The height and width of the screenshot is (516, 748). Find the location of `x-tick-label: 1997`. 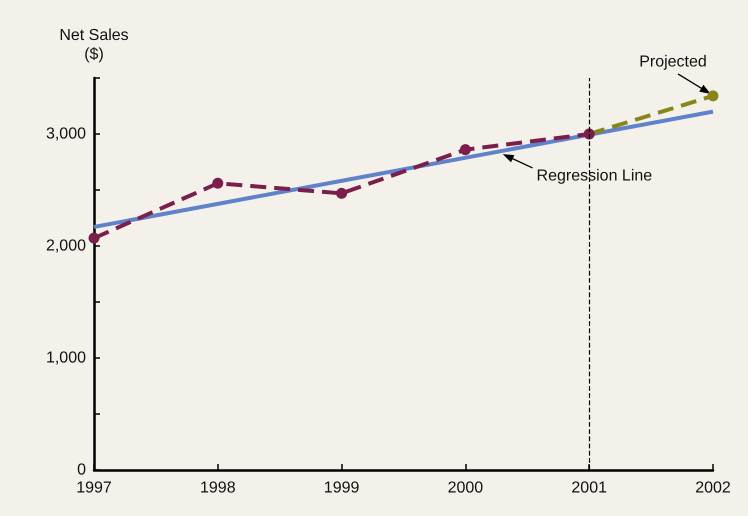

x-tick-label: 1997 is located at coordinates (94, 488).